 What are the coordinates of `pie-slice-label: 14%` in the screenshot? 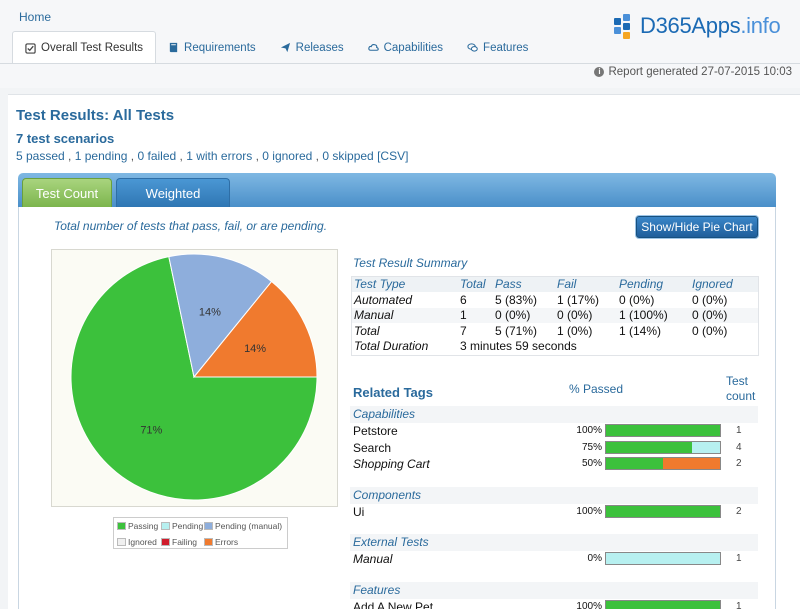 It's located at (210, 312).